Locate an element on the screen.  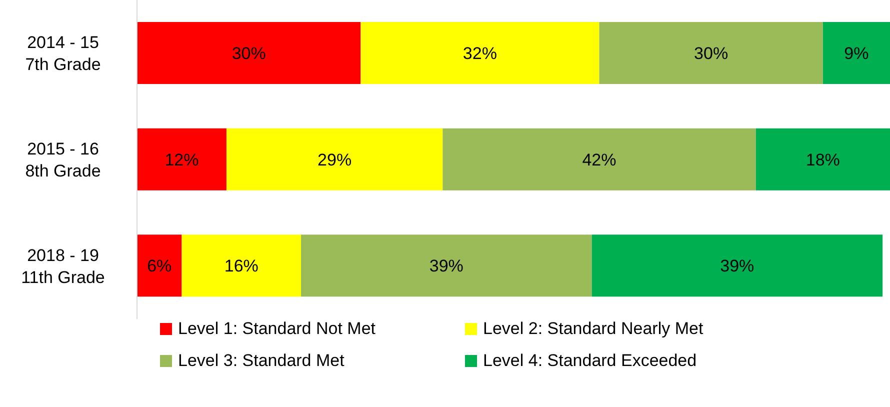
legend-label: Level 4: Standard Exceeded is located at coordinates (590, 361).